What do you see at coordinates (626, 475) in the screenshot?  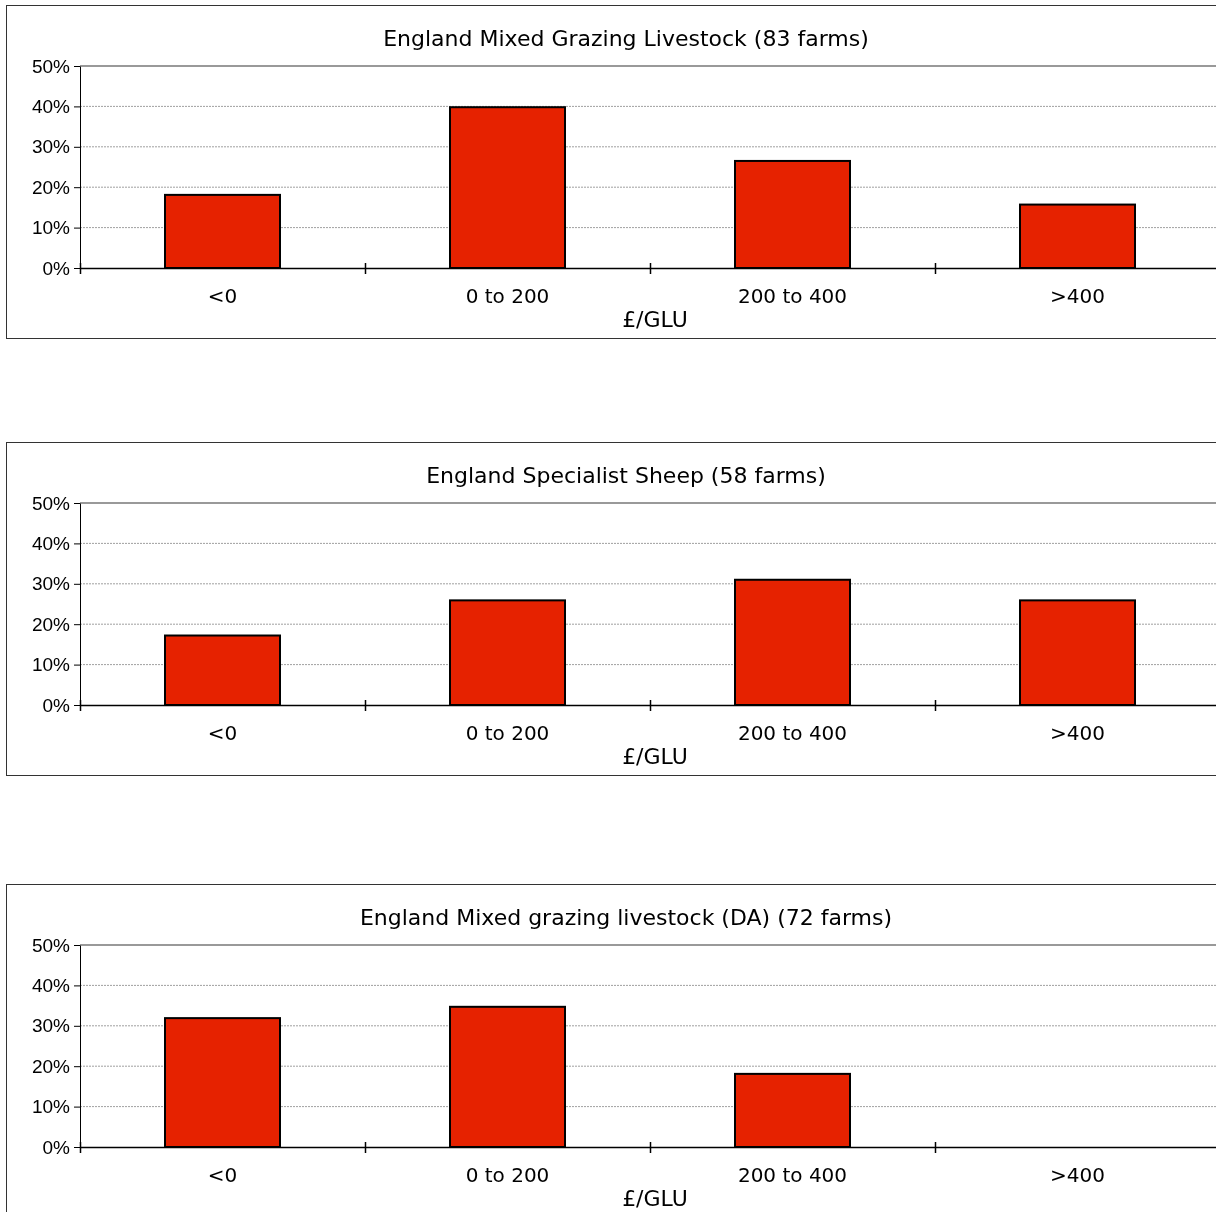 I see `chart-title: England Specialist Sheep (58 farms)` at bounding box center [626, 475].